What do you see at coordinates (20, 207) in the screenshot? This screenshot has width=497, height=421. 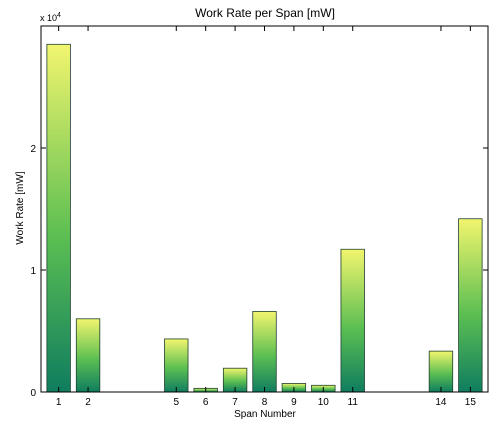 I see `y-axis-label: Work Rate [mW]` at bounding box center [20, 207].